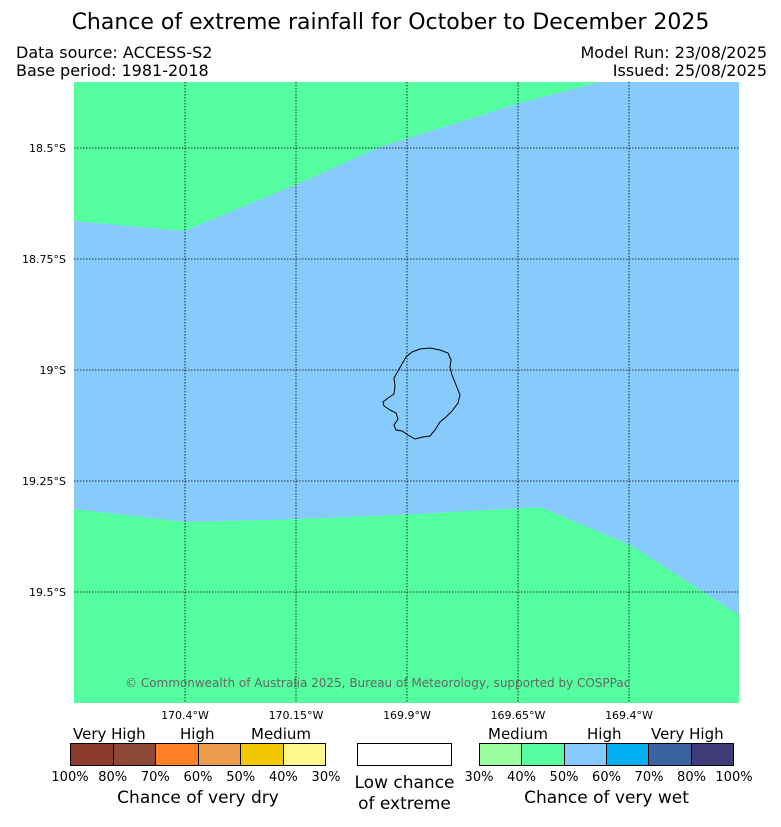 This screenshot has height=827, width=781. What do you see at coordinates (47, 592) in the screenshot?
I see `lat-label: 19.5°S` at bounding box center [47, 592].